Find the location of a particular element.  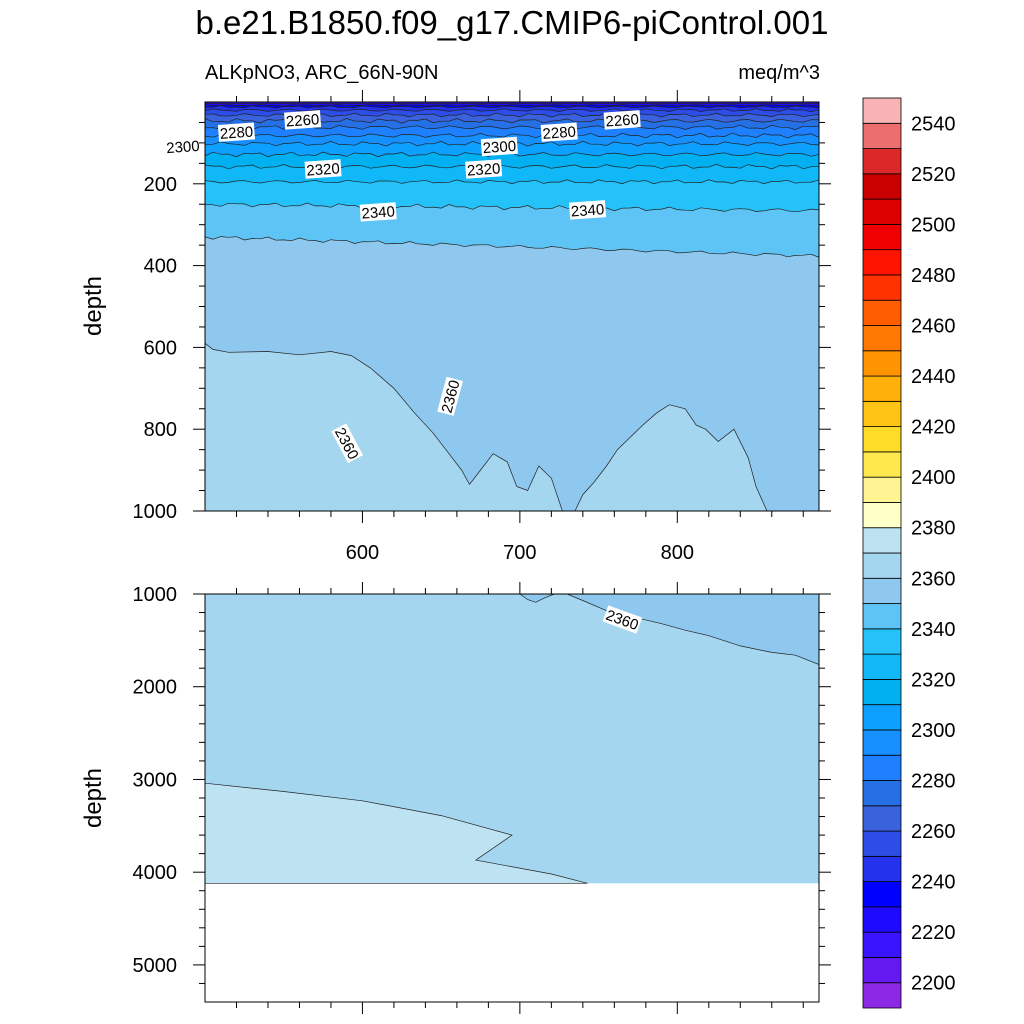

contour-label: 2280 is located at coordinates (236, 133).